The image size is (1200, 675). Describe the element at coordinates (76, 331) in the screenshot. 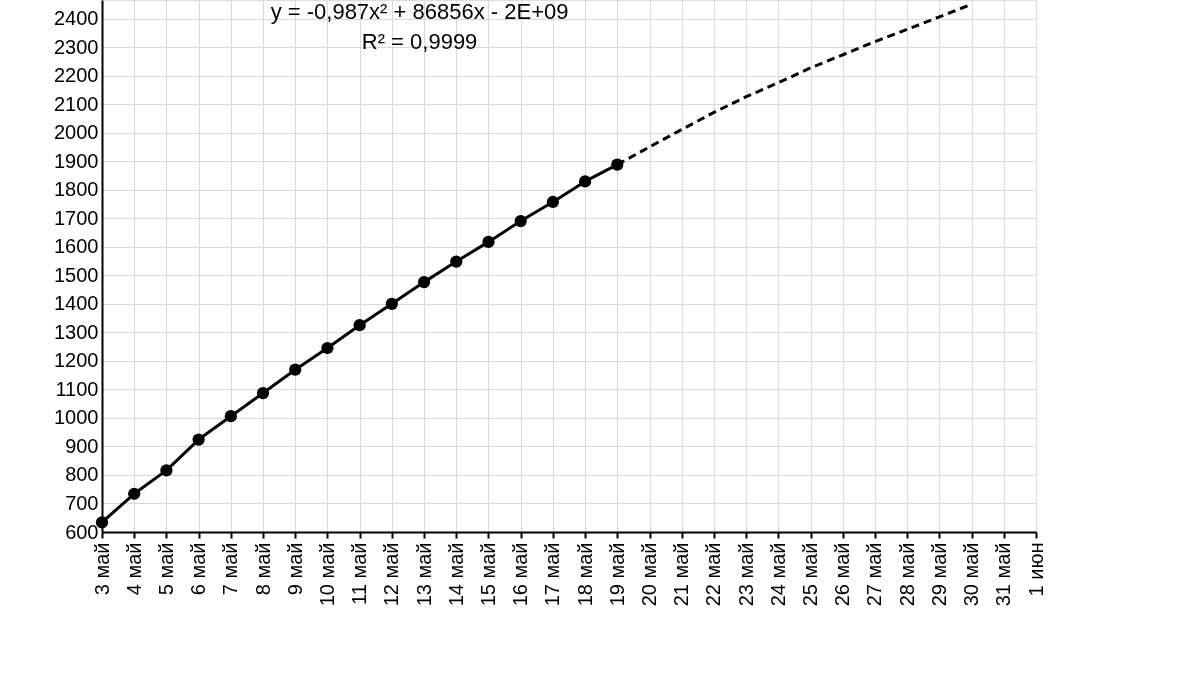

I see `y-tick-label: 1300` at that location.